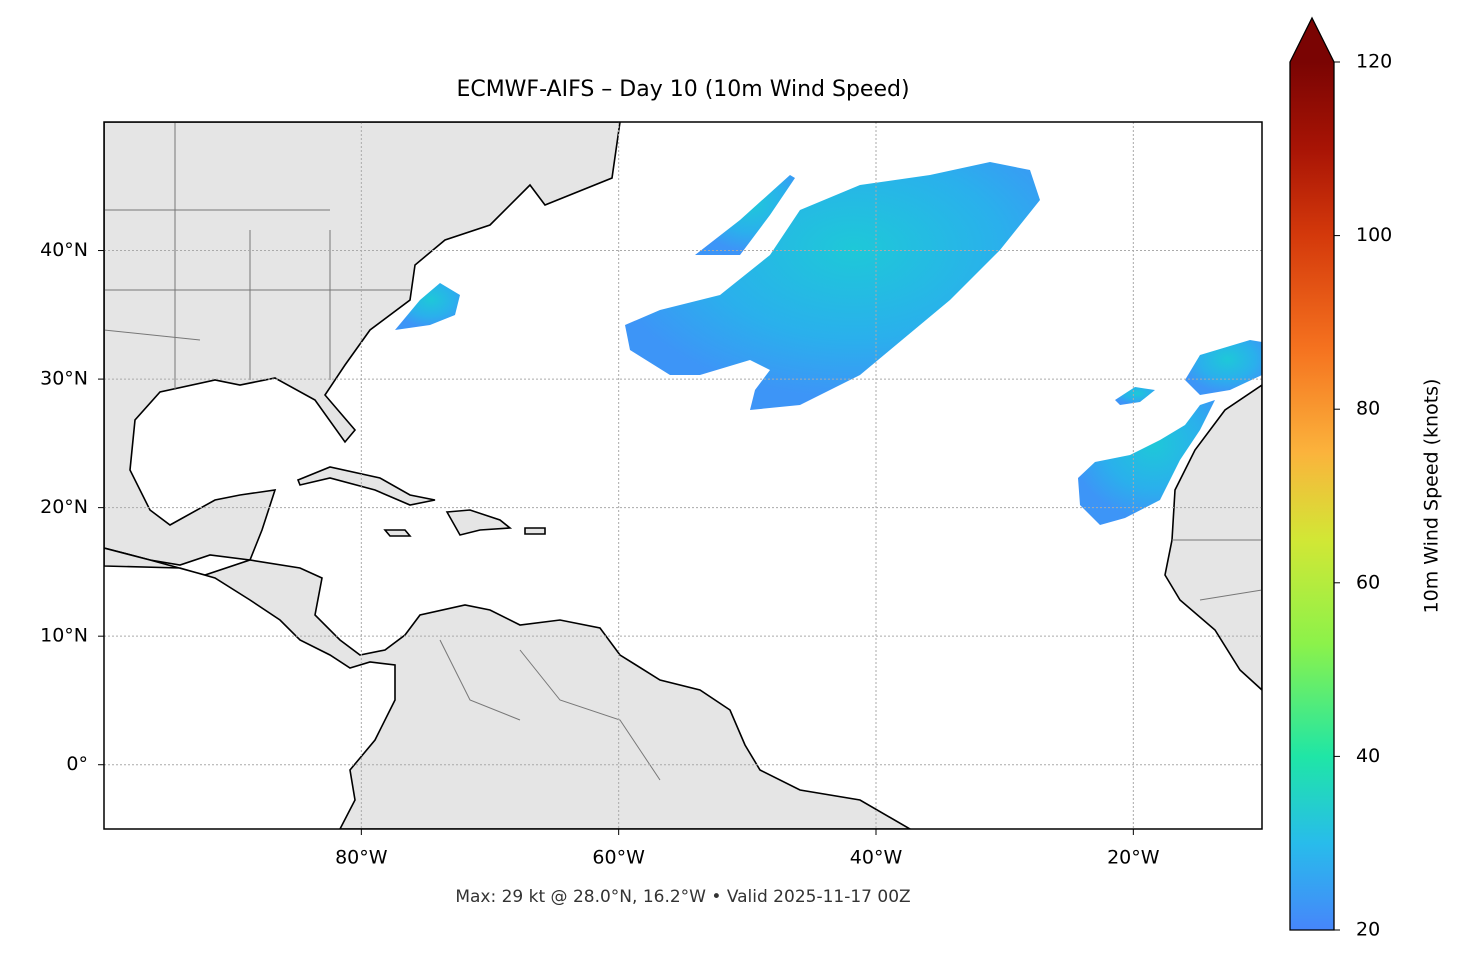  Describe the element at coordinates (1368, 756) in the screenshot. I see `colorbar-tick-label: 40` at that location.